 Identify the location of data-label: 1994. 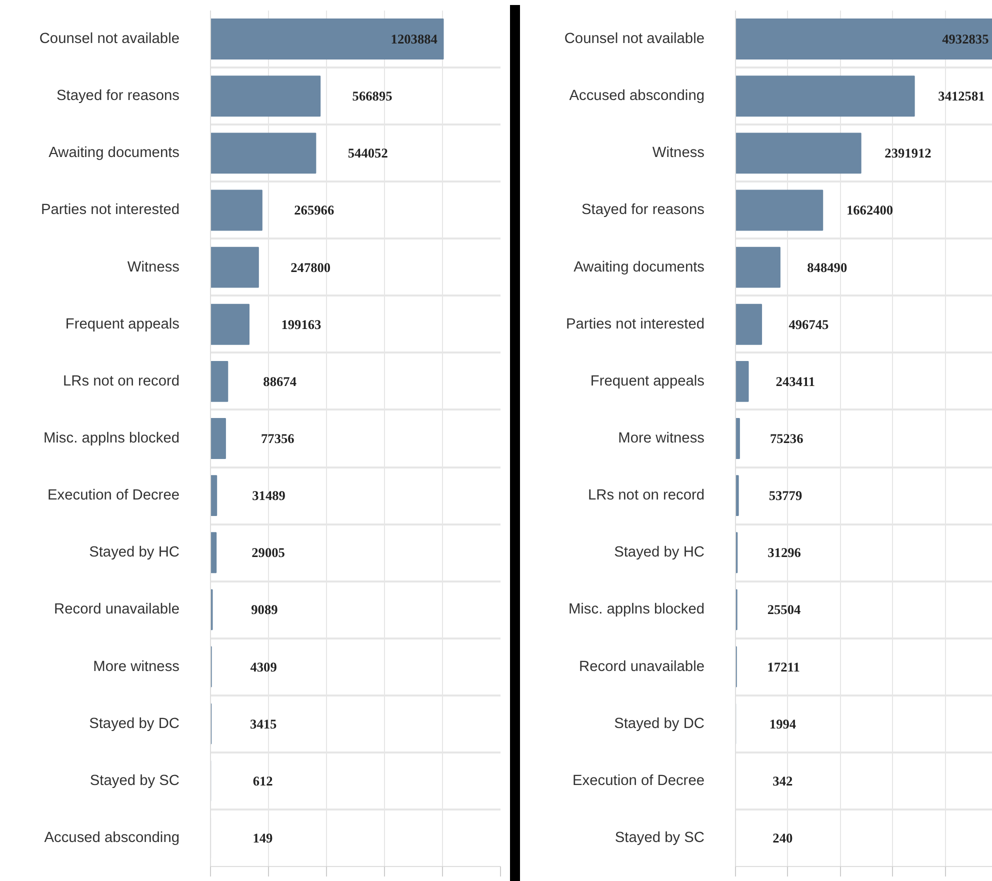
(782, 724).